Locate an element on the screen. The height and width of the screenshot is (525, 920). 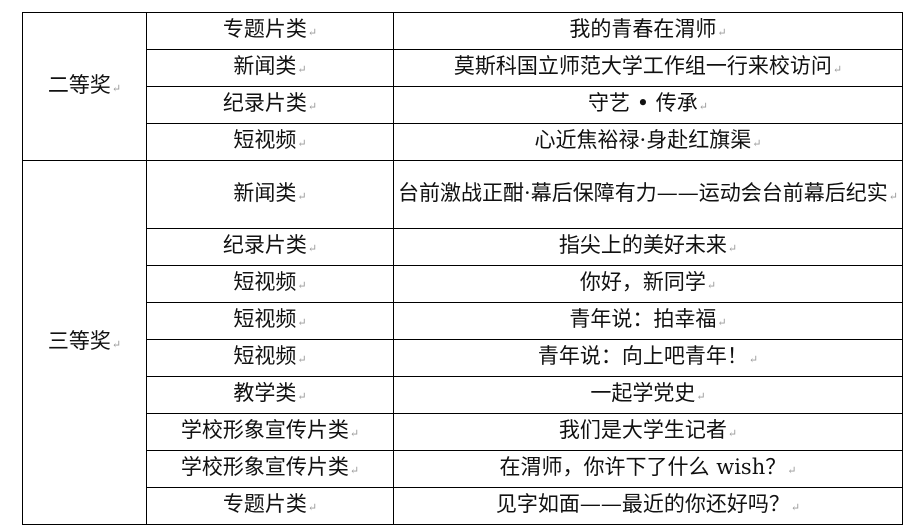
title-cell: 在渭师，你许下了什么 wish？↵ is located at coordinates (648, 469).